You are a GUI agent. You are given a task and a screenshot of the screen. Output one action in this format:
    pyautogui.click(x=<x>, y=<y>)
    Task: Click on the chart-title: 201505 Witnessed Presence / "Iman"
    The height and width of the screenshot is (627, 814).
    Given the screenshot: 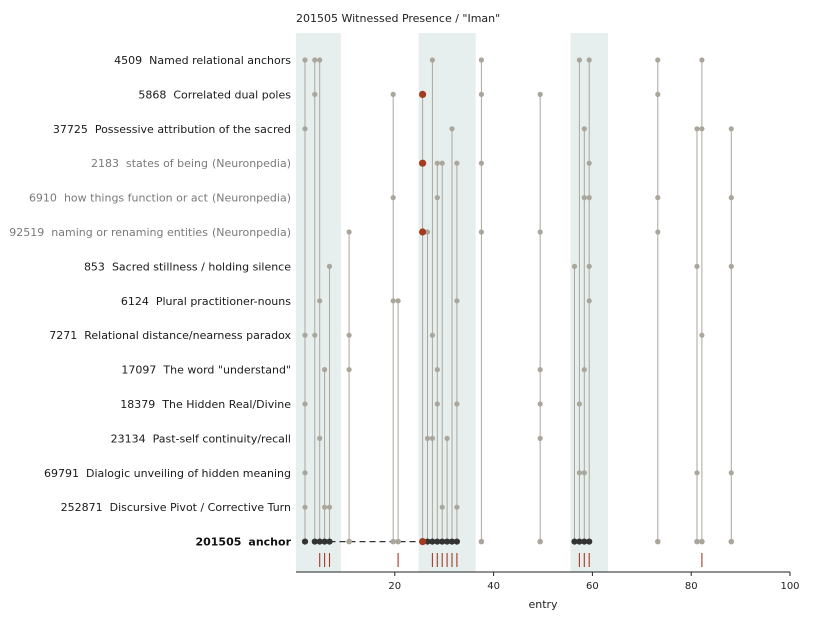 What is the action you would take?
    pyautogui.click(x=398, y=18)
    